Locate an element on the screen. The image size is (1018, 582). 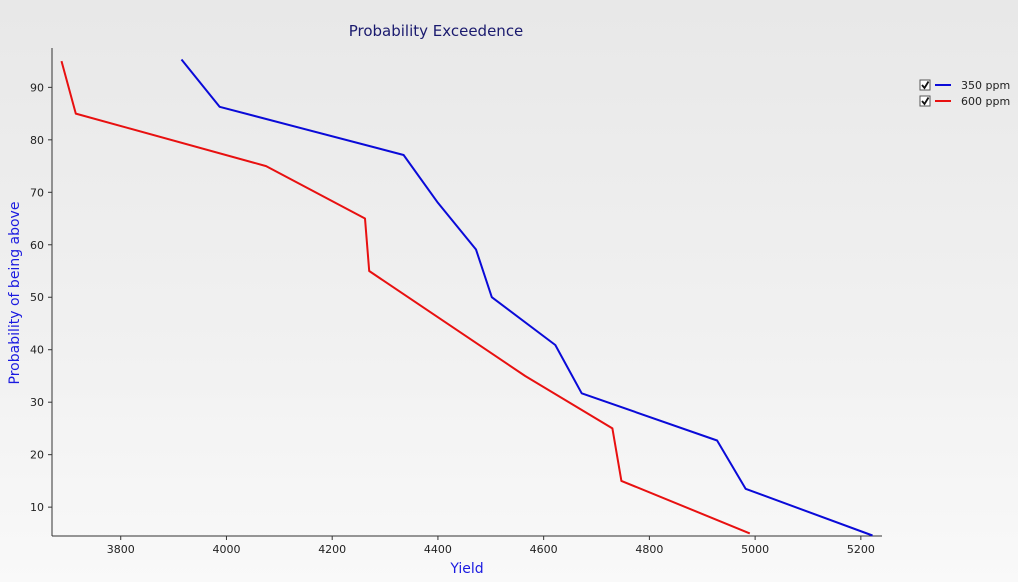
x-tick-label: 5200 is located at coordinates (861, 549).